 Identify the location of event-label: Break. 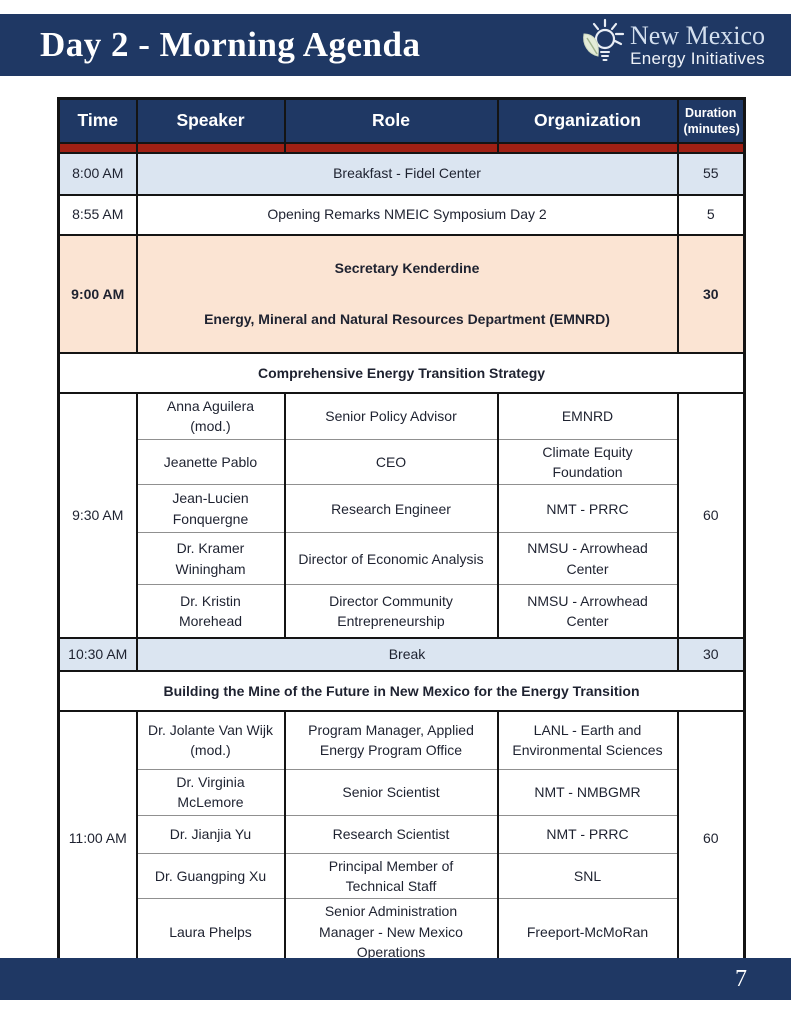
(406, 653).